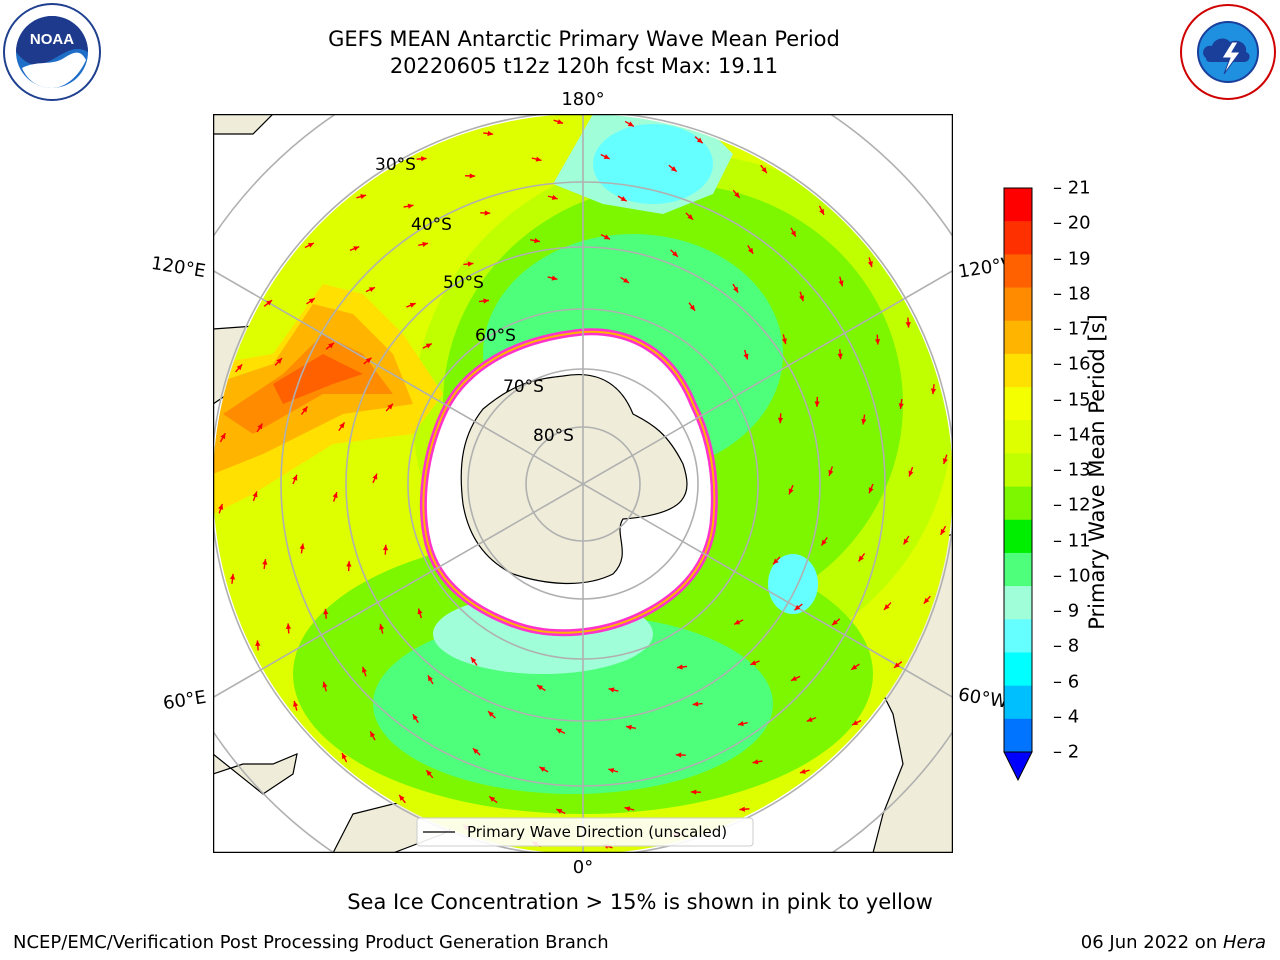  Describe the element at coordinates (523, 387) in the screenshot. I see `lat-label-70s: 70°S` at that location.